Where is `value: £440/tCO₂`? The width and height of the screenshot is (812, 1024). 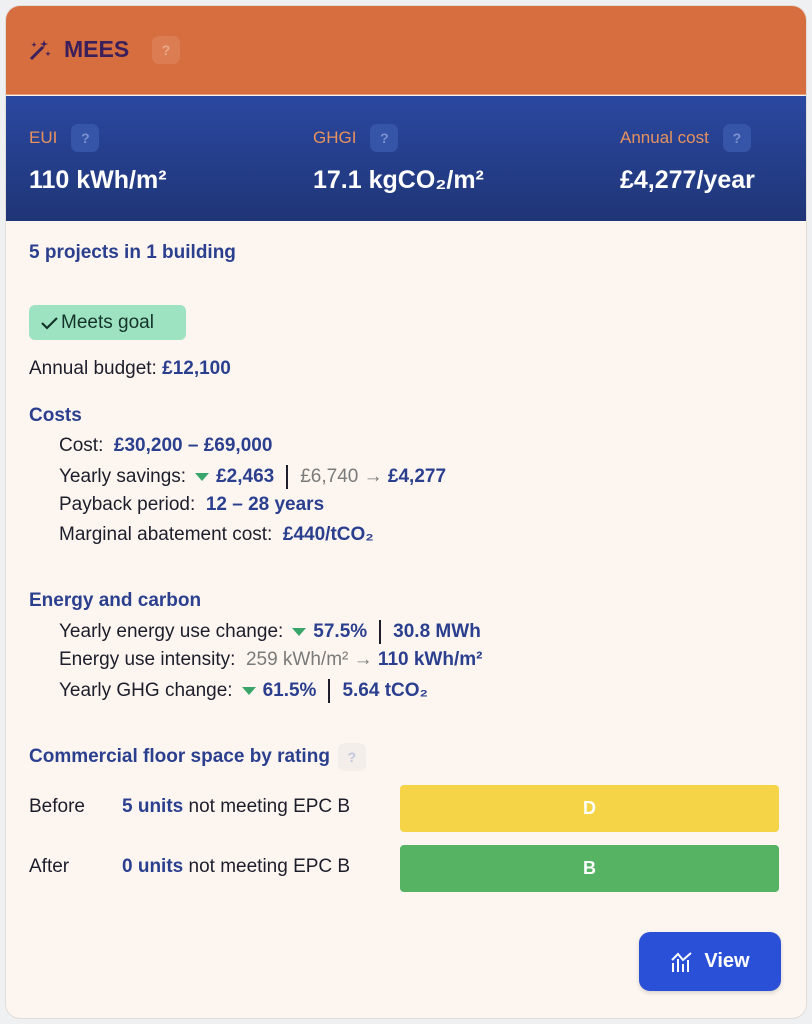 value: £440/tCO₂ is located at coordinates (328, 534).